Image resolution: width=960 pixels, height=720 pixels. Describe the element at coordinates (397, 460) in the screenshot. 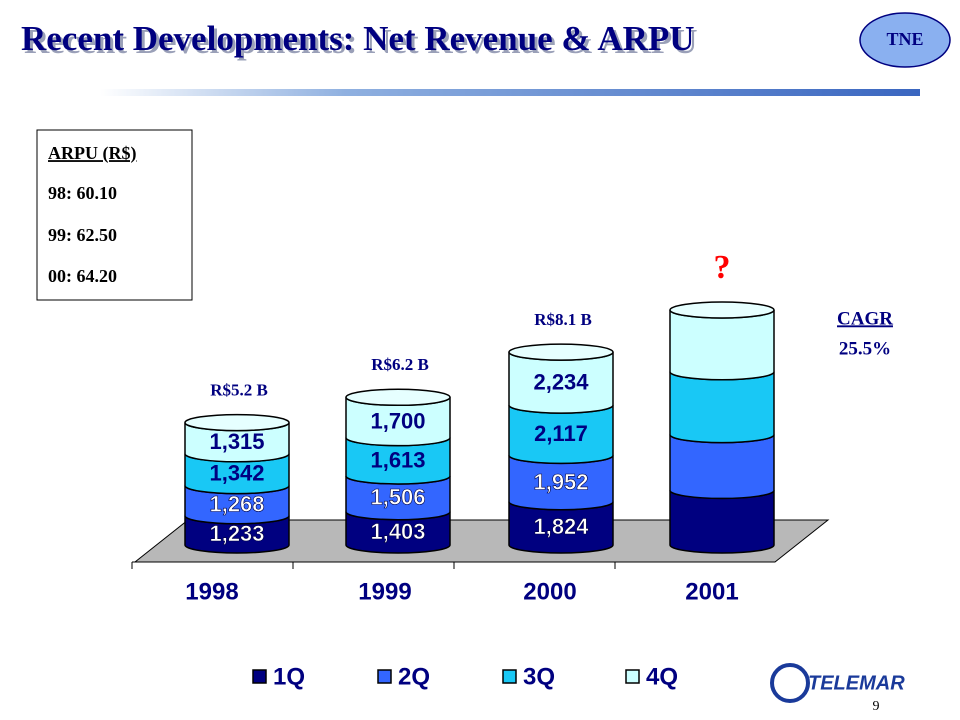

I see `data-label: 1,613` at that location.